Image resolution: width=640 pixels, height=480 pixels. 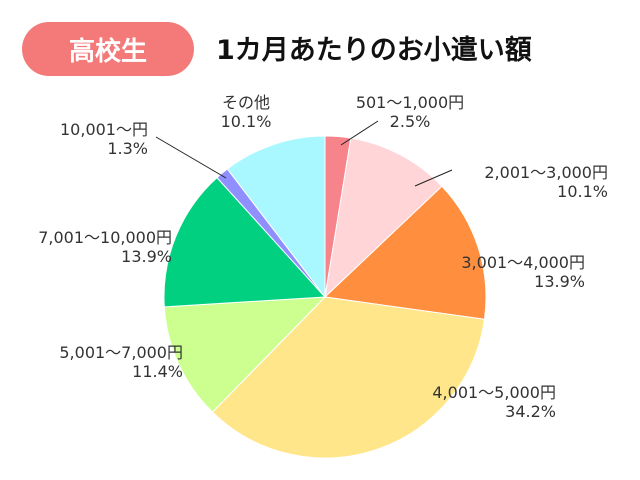 What do you see at coordinates (105, 237) in the screenshot?
I see `slice-label: 7,001〜10,000円` at bounding box center [105, 237].